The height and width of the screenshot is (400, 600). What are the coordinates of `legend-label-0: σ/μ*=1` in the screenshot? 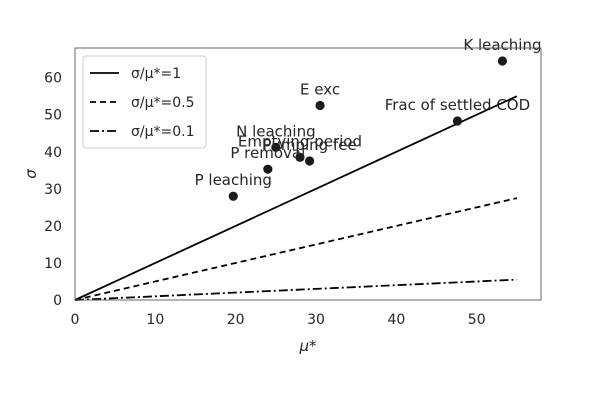 It's located at (156, 74).